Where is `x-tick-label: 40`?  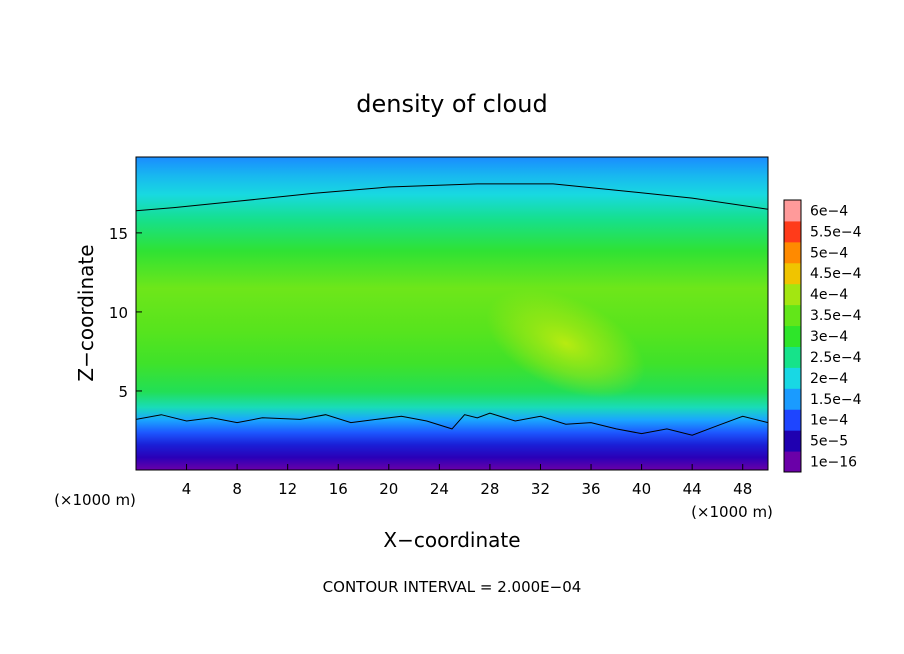
x-tick-label: 40 is located at coordinates (641, 489).